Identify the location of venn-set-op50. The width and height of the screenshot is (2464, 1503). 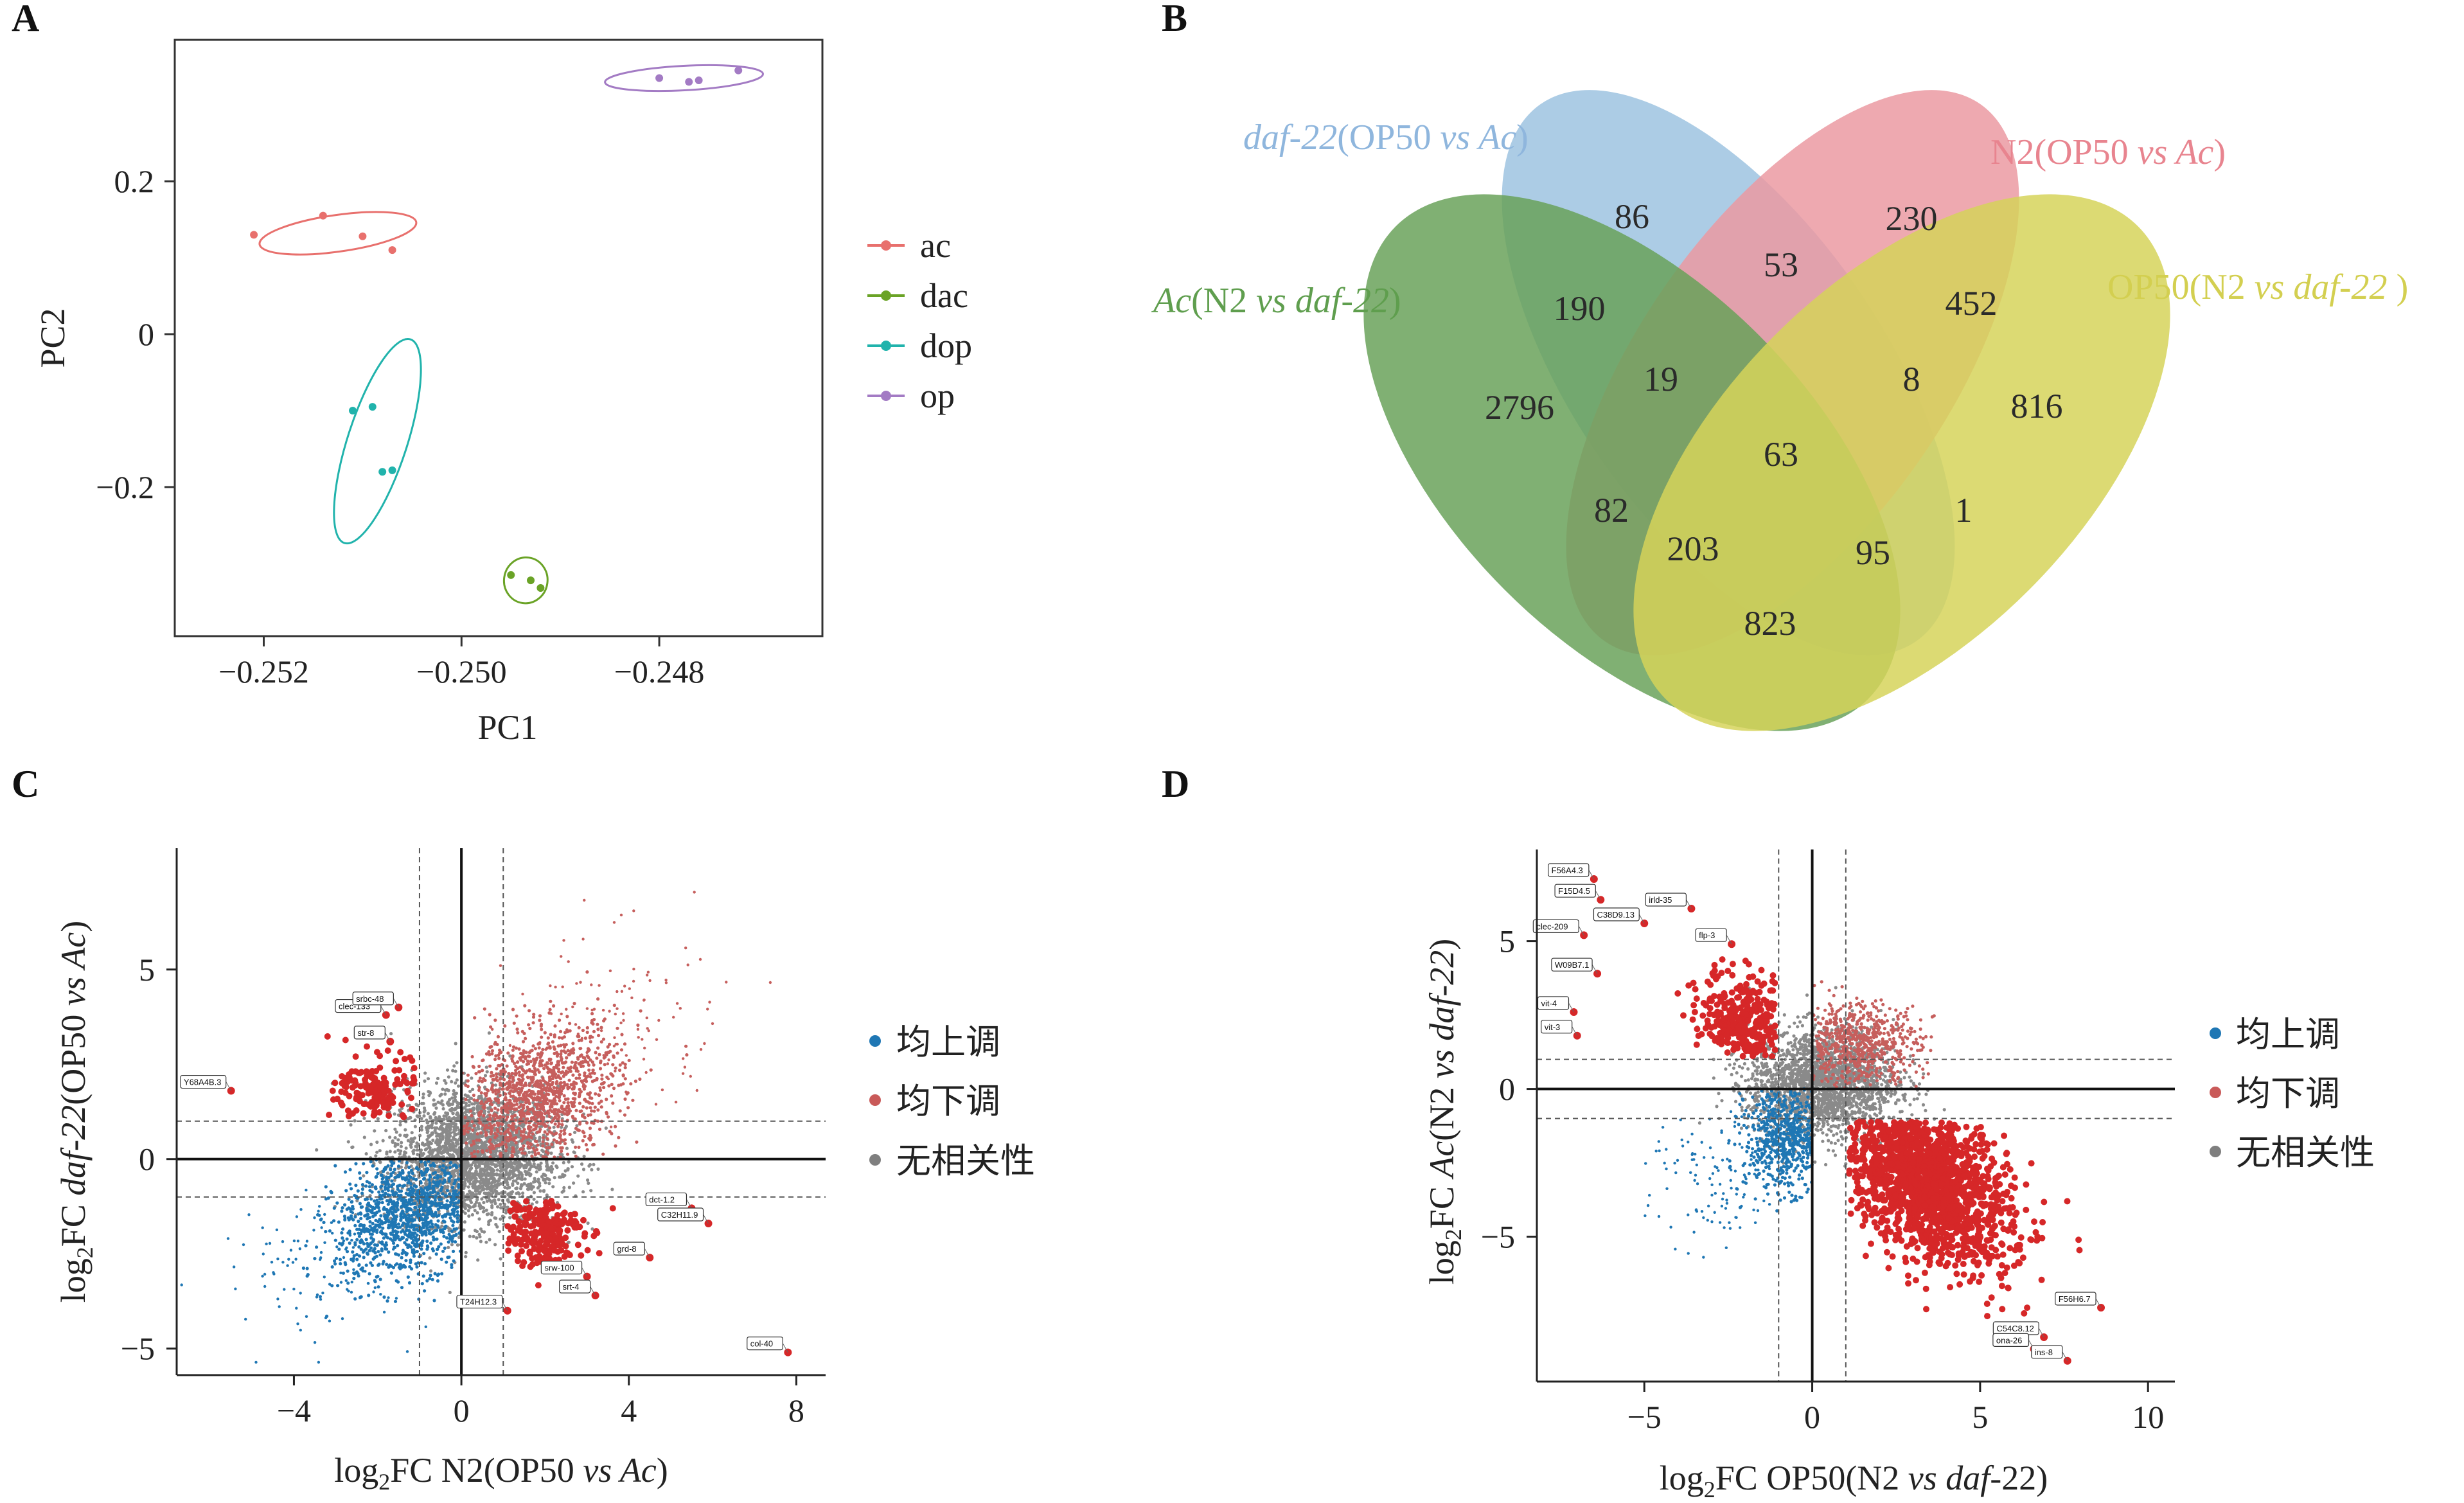
(1902, 462).